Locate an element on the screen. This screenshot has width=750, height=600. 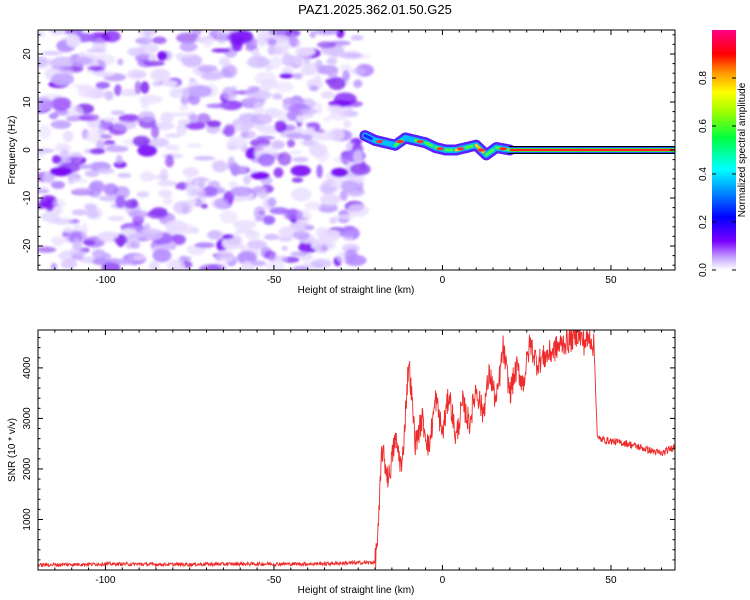
colorbar-label: Normalized spectral amplitude is located at coordinates (742, 149).